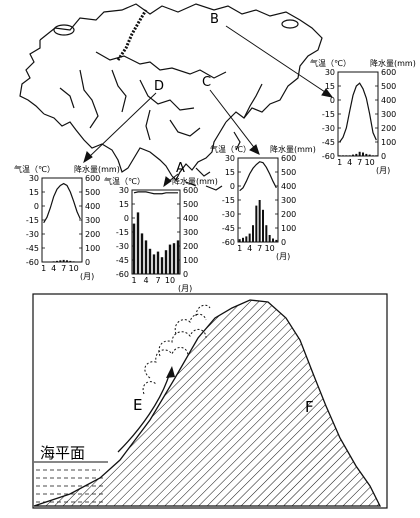 The image size is (420, 518). Describe the element at coordinates (180, 168) in the screenshot. I see `map-label-a: A` at that location.